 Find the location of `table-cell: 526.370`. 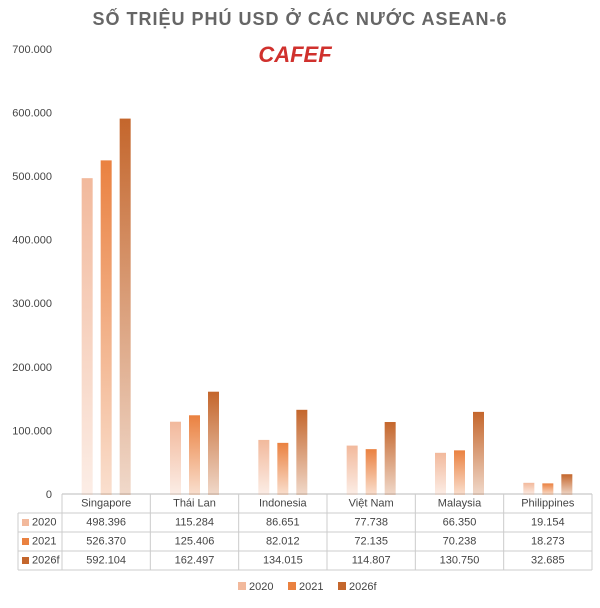

table-cell: 526.370 is located at coordinates (106, 541).